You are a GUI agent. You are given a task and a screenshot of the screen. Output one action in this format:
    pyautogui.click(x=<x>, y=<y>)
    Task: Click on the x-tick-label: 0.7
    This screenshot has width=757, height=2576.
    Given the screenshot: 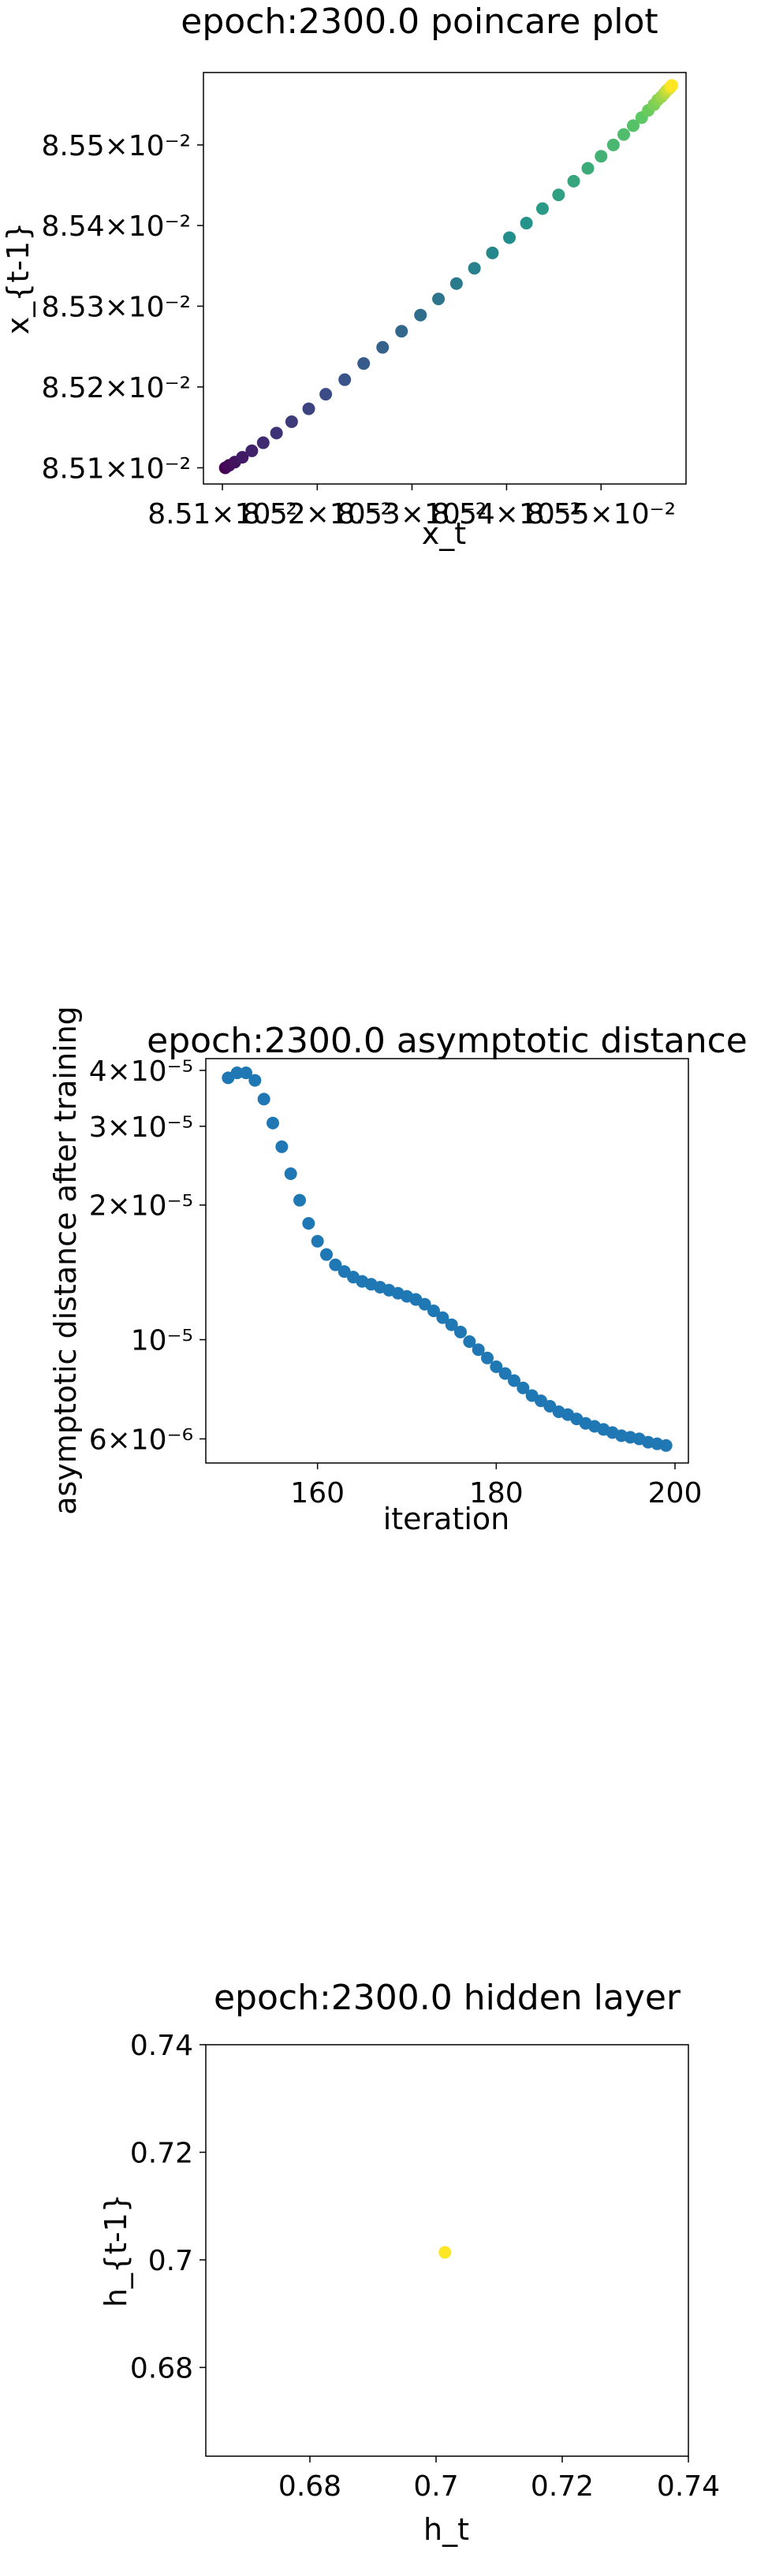 What is the action you would take?
    pyautogui.click(x=435, y=2486)
    